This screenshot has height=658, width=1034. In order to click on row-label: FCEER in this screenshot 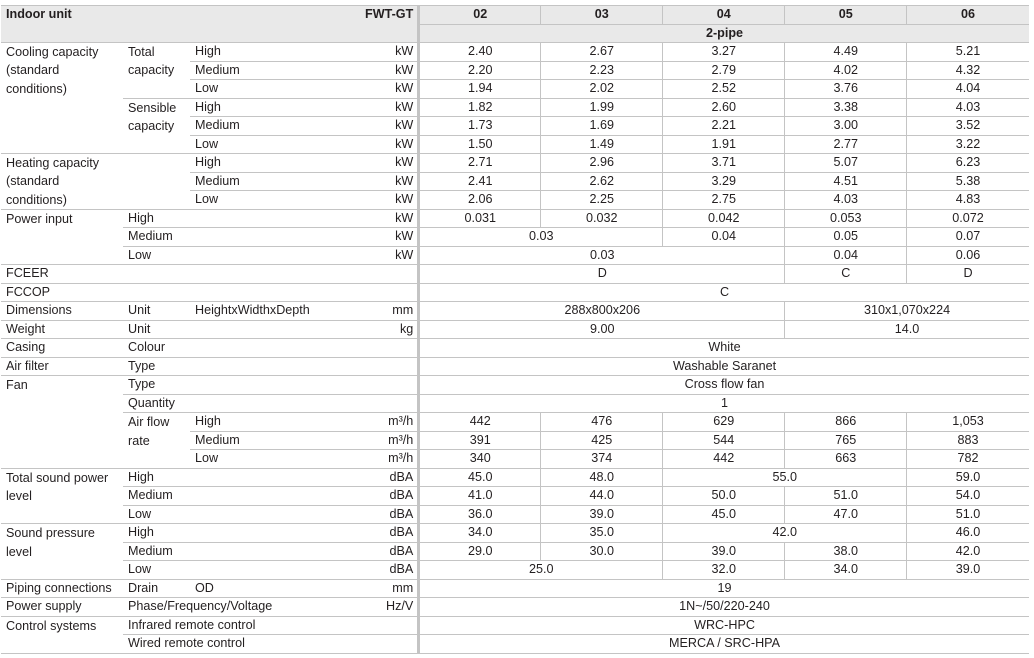, I will do `click(180, 274)`.